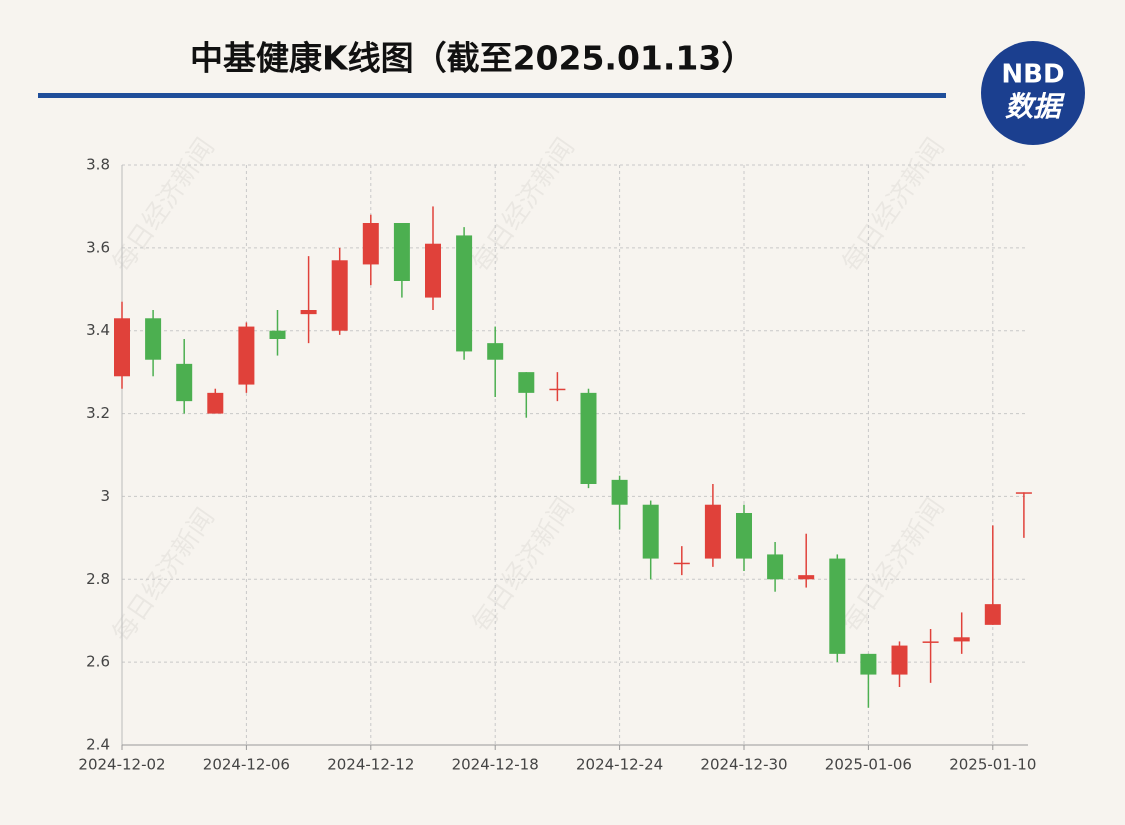 The width and height of the screenshot is (1125, 825). I want to click on y-tick-label: 3.4, so click(98, 330).